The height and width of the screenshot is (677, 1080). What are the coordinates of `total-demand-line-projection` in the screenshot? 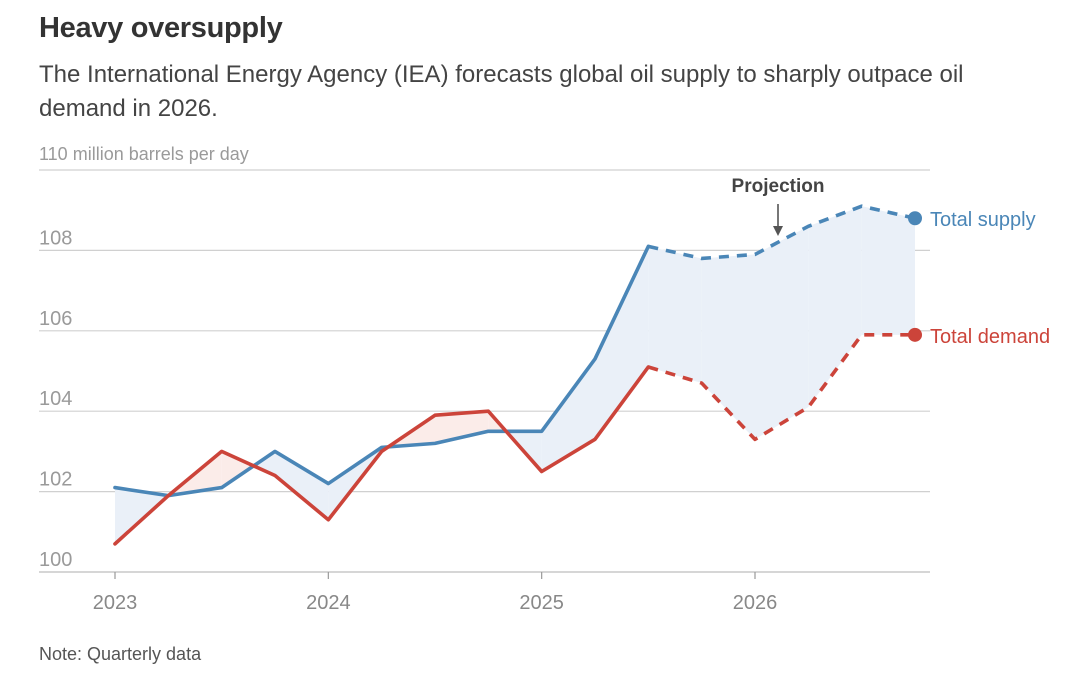 It's located at (781, 387).